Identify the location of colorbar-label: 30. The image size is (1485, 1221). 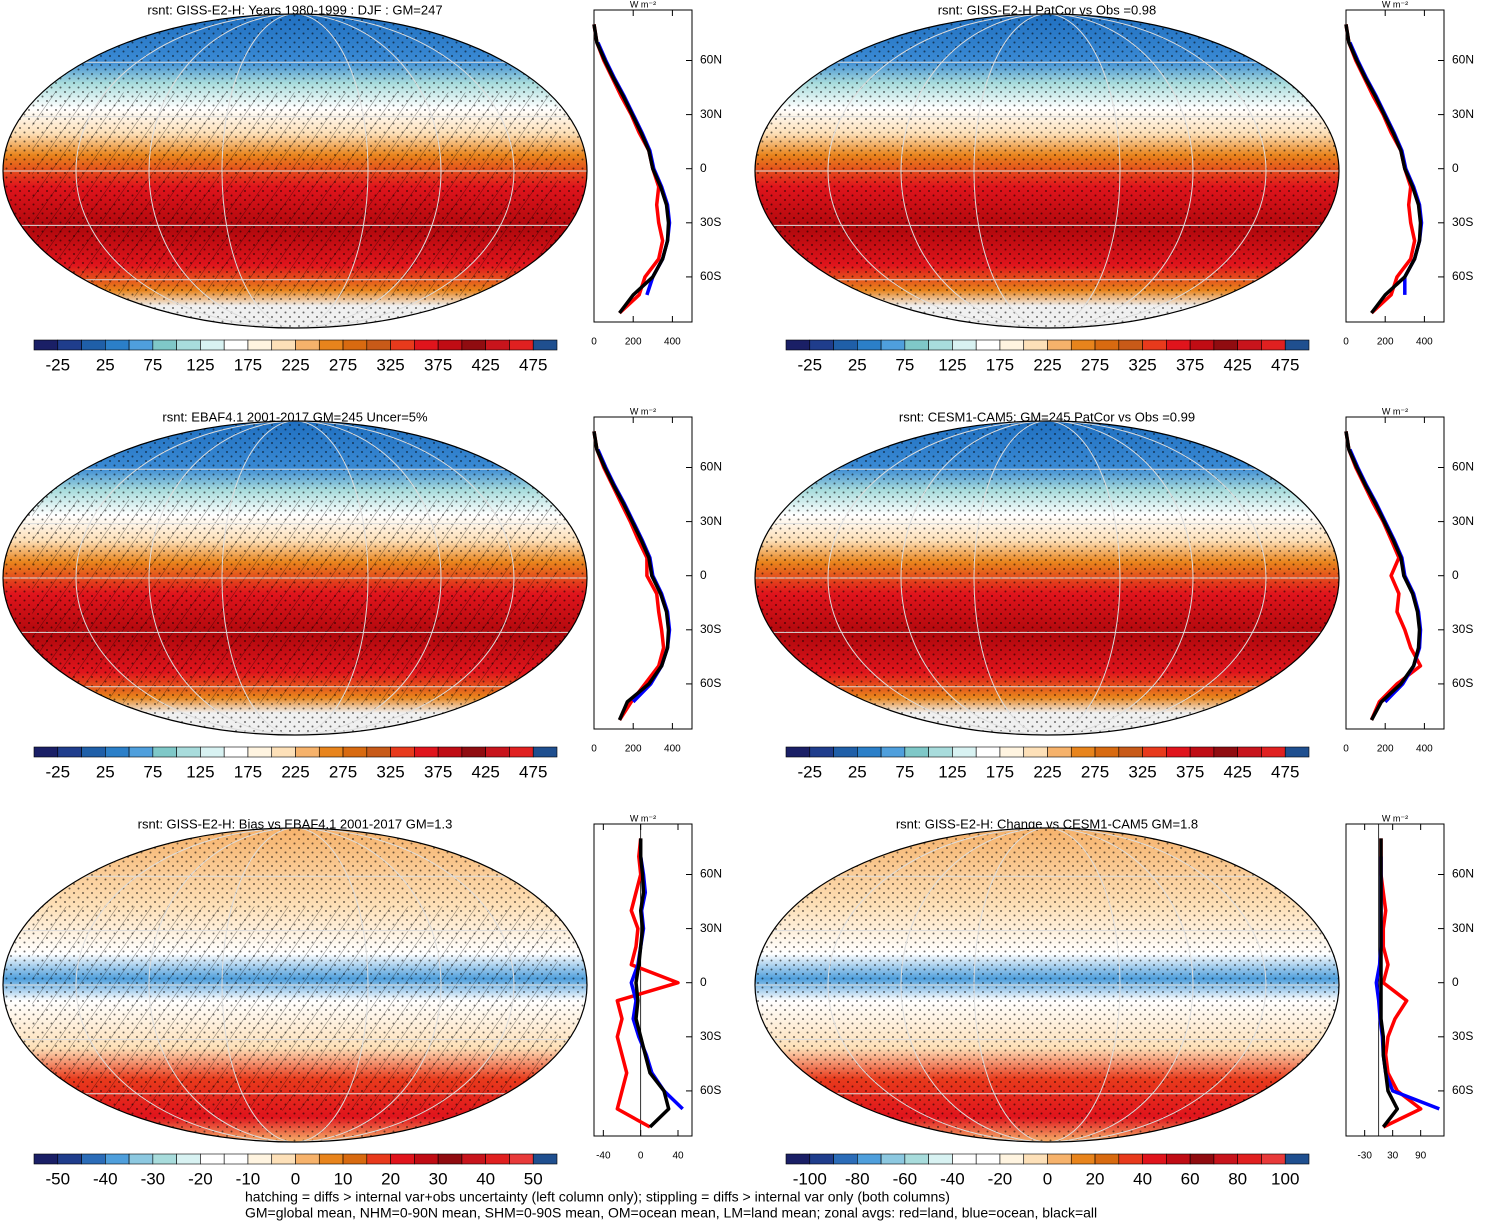
(438, 1178).